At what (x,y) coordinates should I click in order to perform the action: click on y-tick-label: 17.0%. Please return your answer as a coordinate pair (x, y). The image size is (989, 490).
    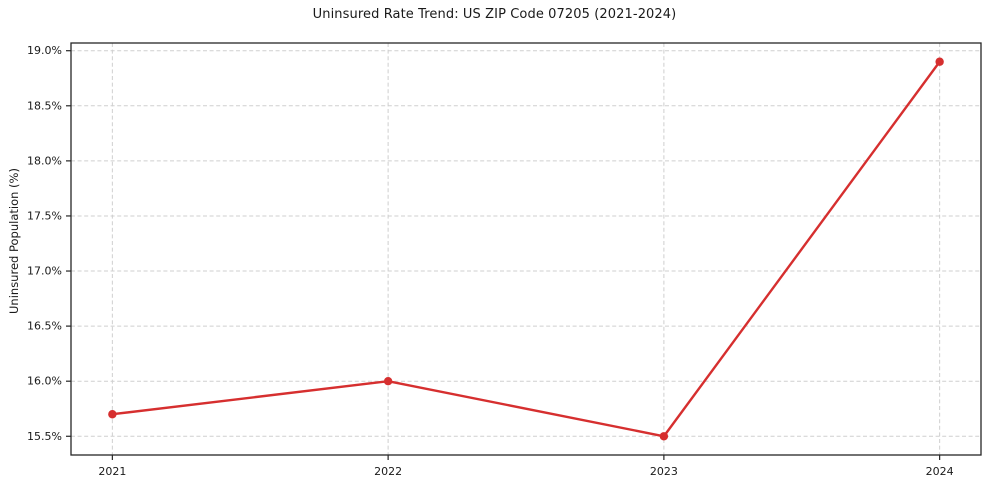
    Looking at the image, I should click on (44, 271).